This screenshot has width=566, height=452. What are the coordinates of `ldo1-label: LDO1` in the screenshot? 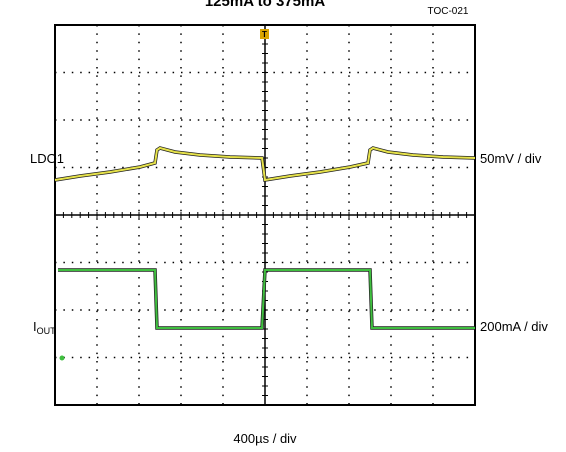 It's located at (47, 158).